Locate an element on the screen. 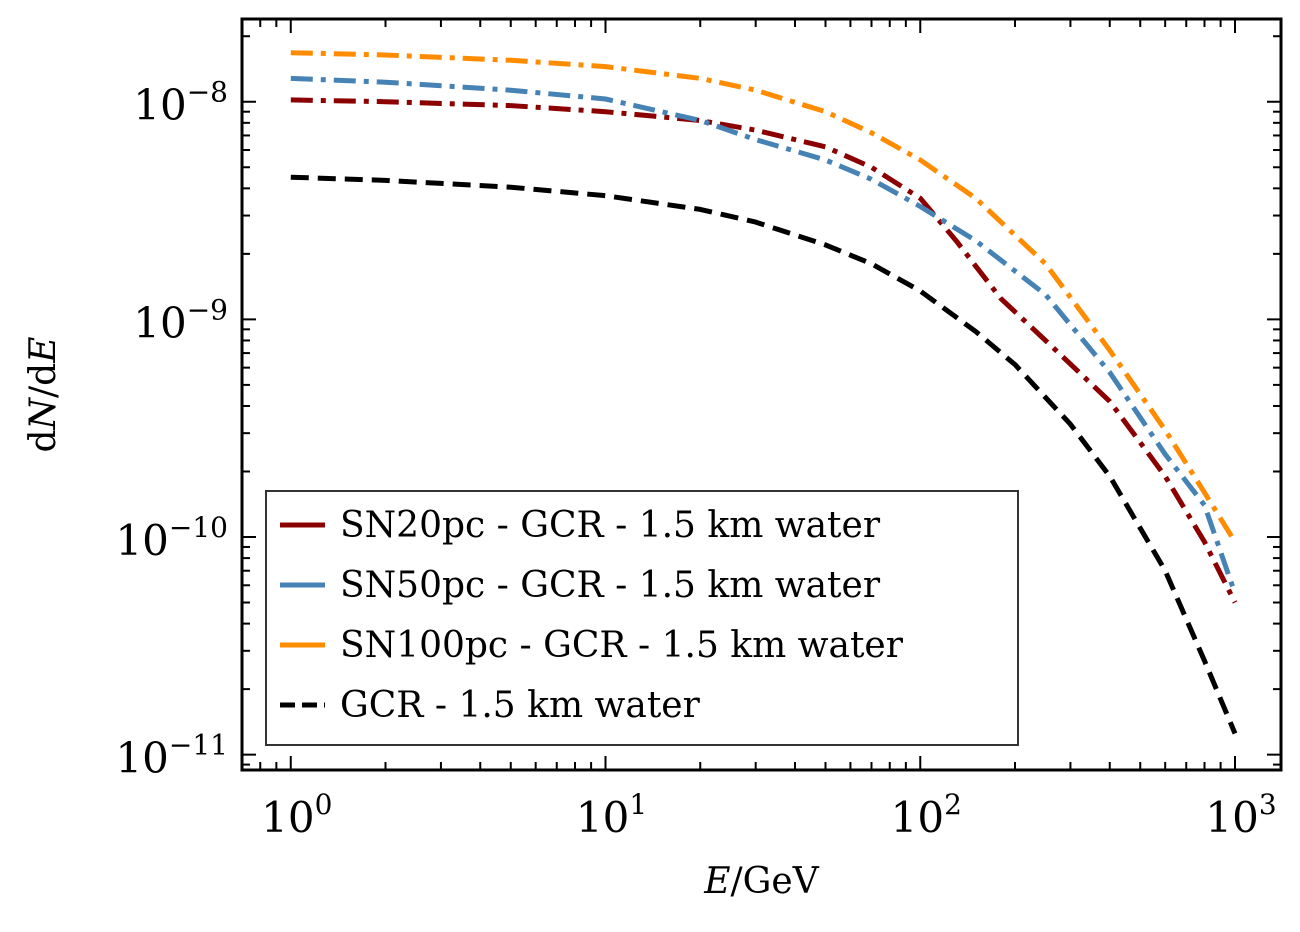 The image size is (1300, 932). y-axis-label: dN/dE is located at coordinates (43, 394).